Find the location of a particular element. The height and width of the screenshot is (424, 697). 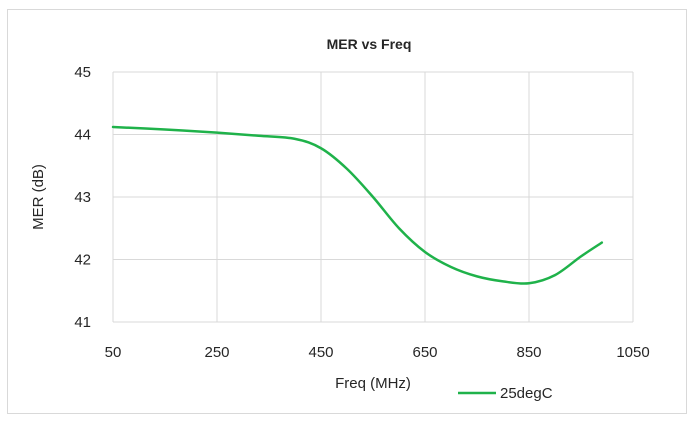

y-tick-label: 43 is located at coordinates (82, 197).